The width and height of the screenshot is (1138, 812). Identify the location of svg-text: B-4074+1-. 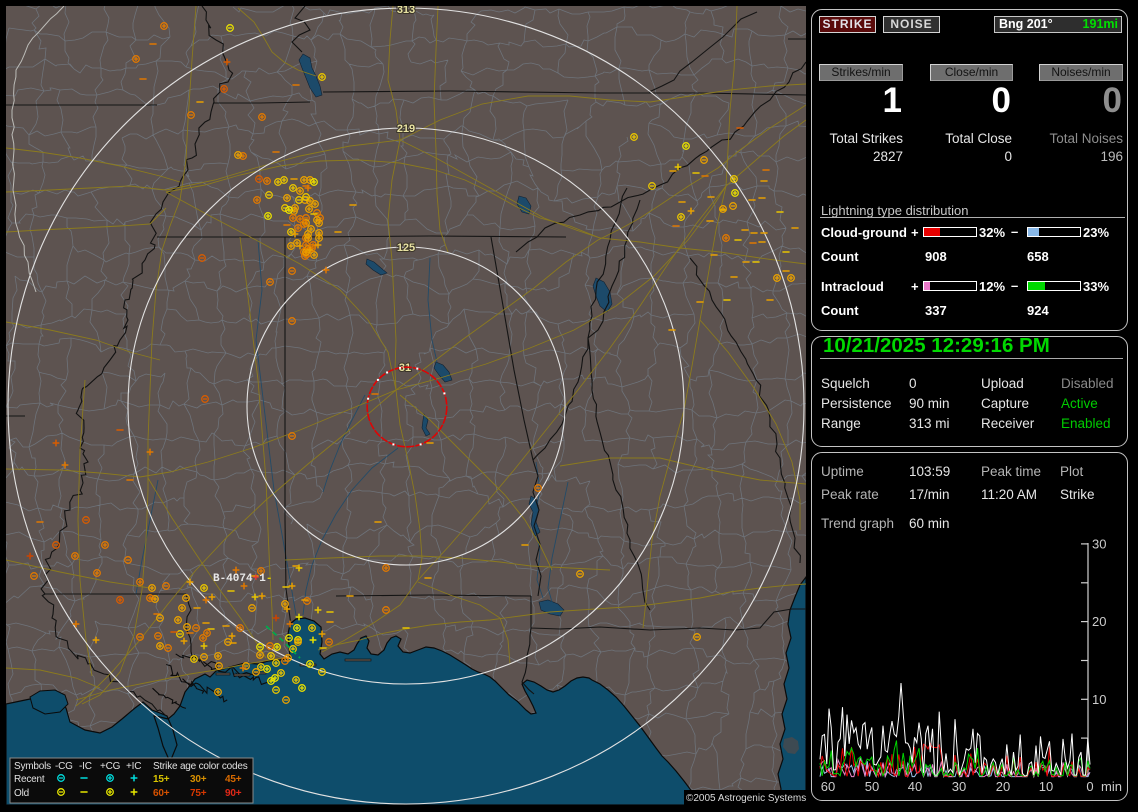
(242, 579).